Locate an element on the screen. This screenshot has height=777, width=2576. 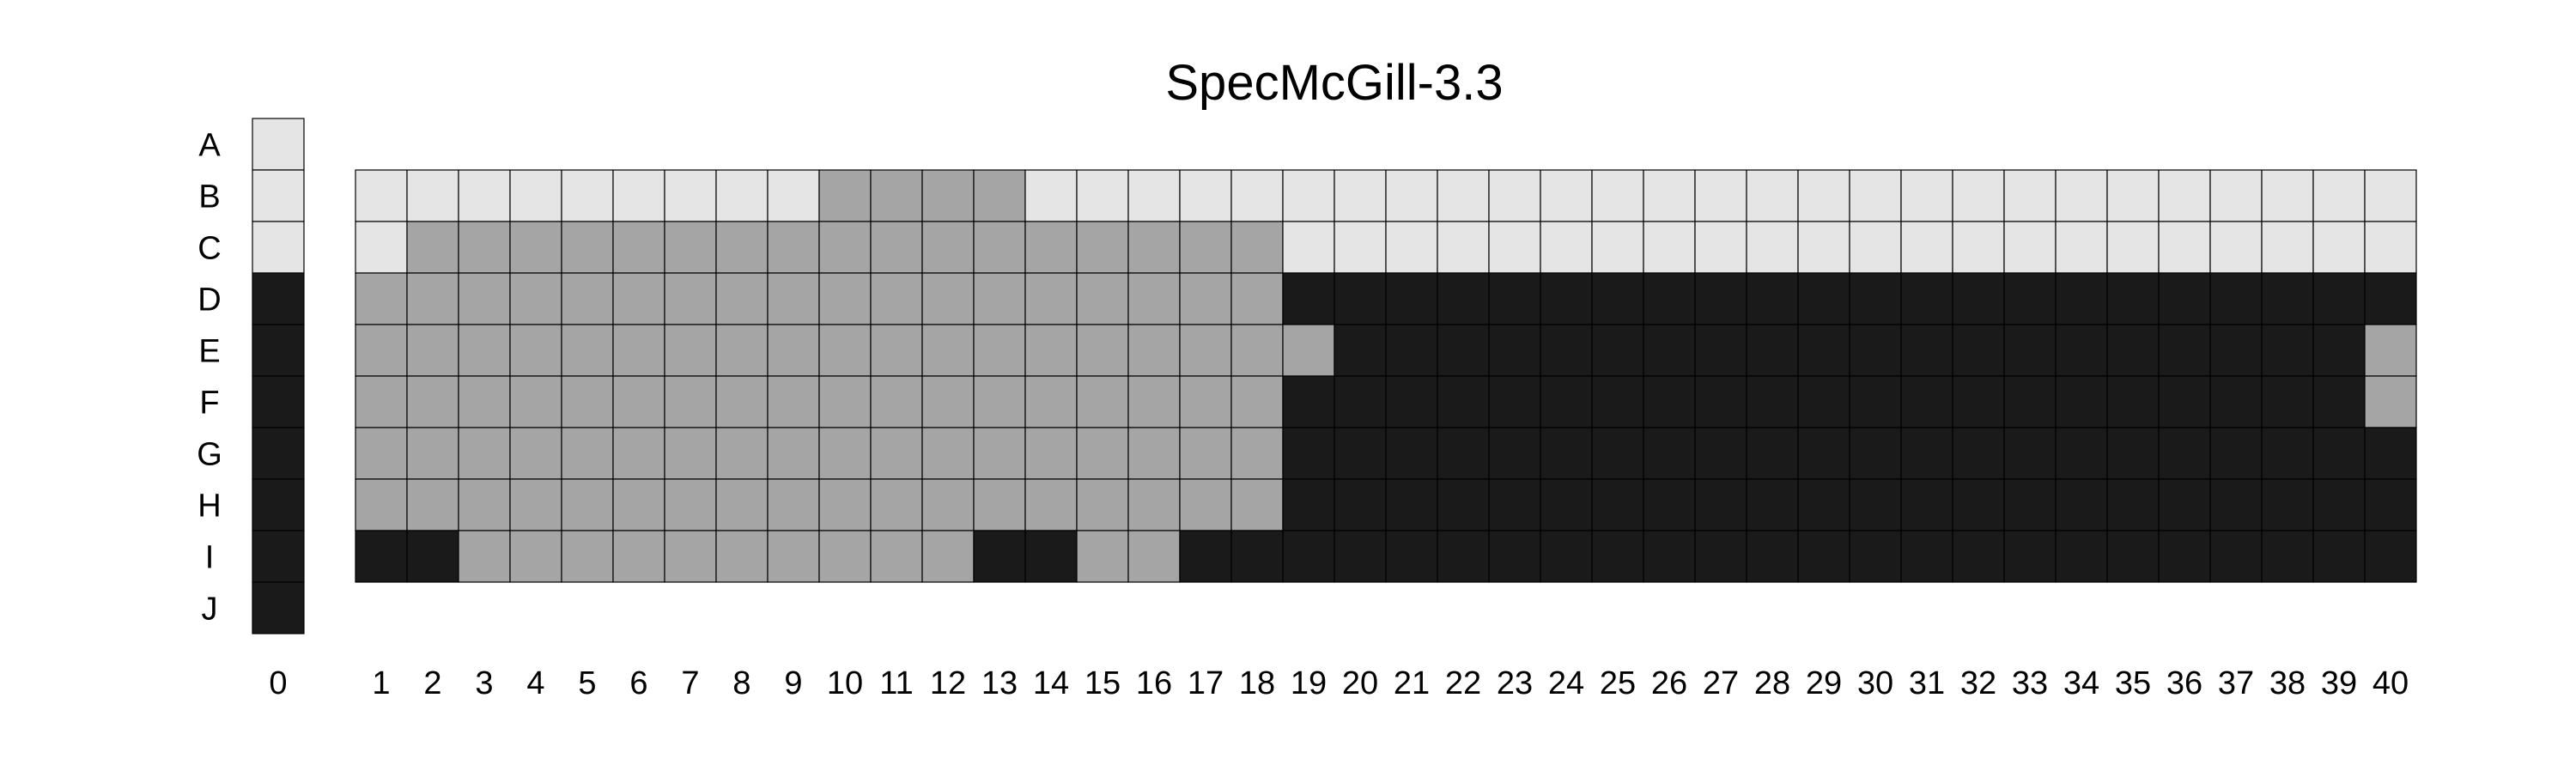
cell-32-c is located at coordinates (1978, 247).